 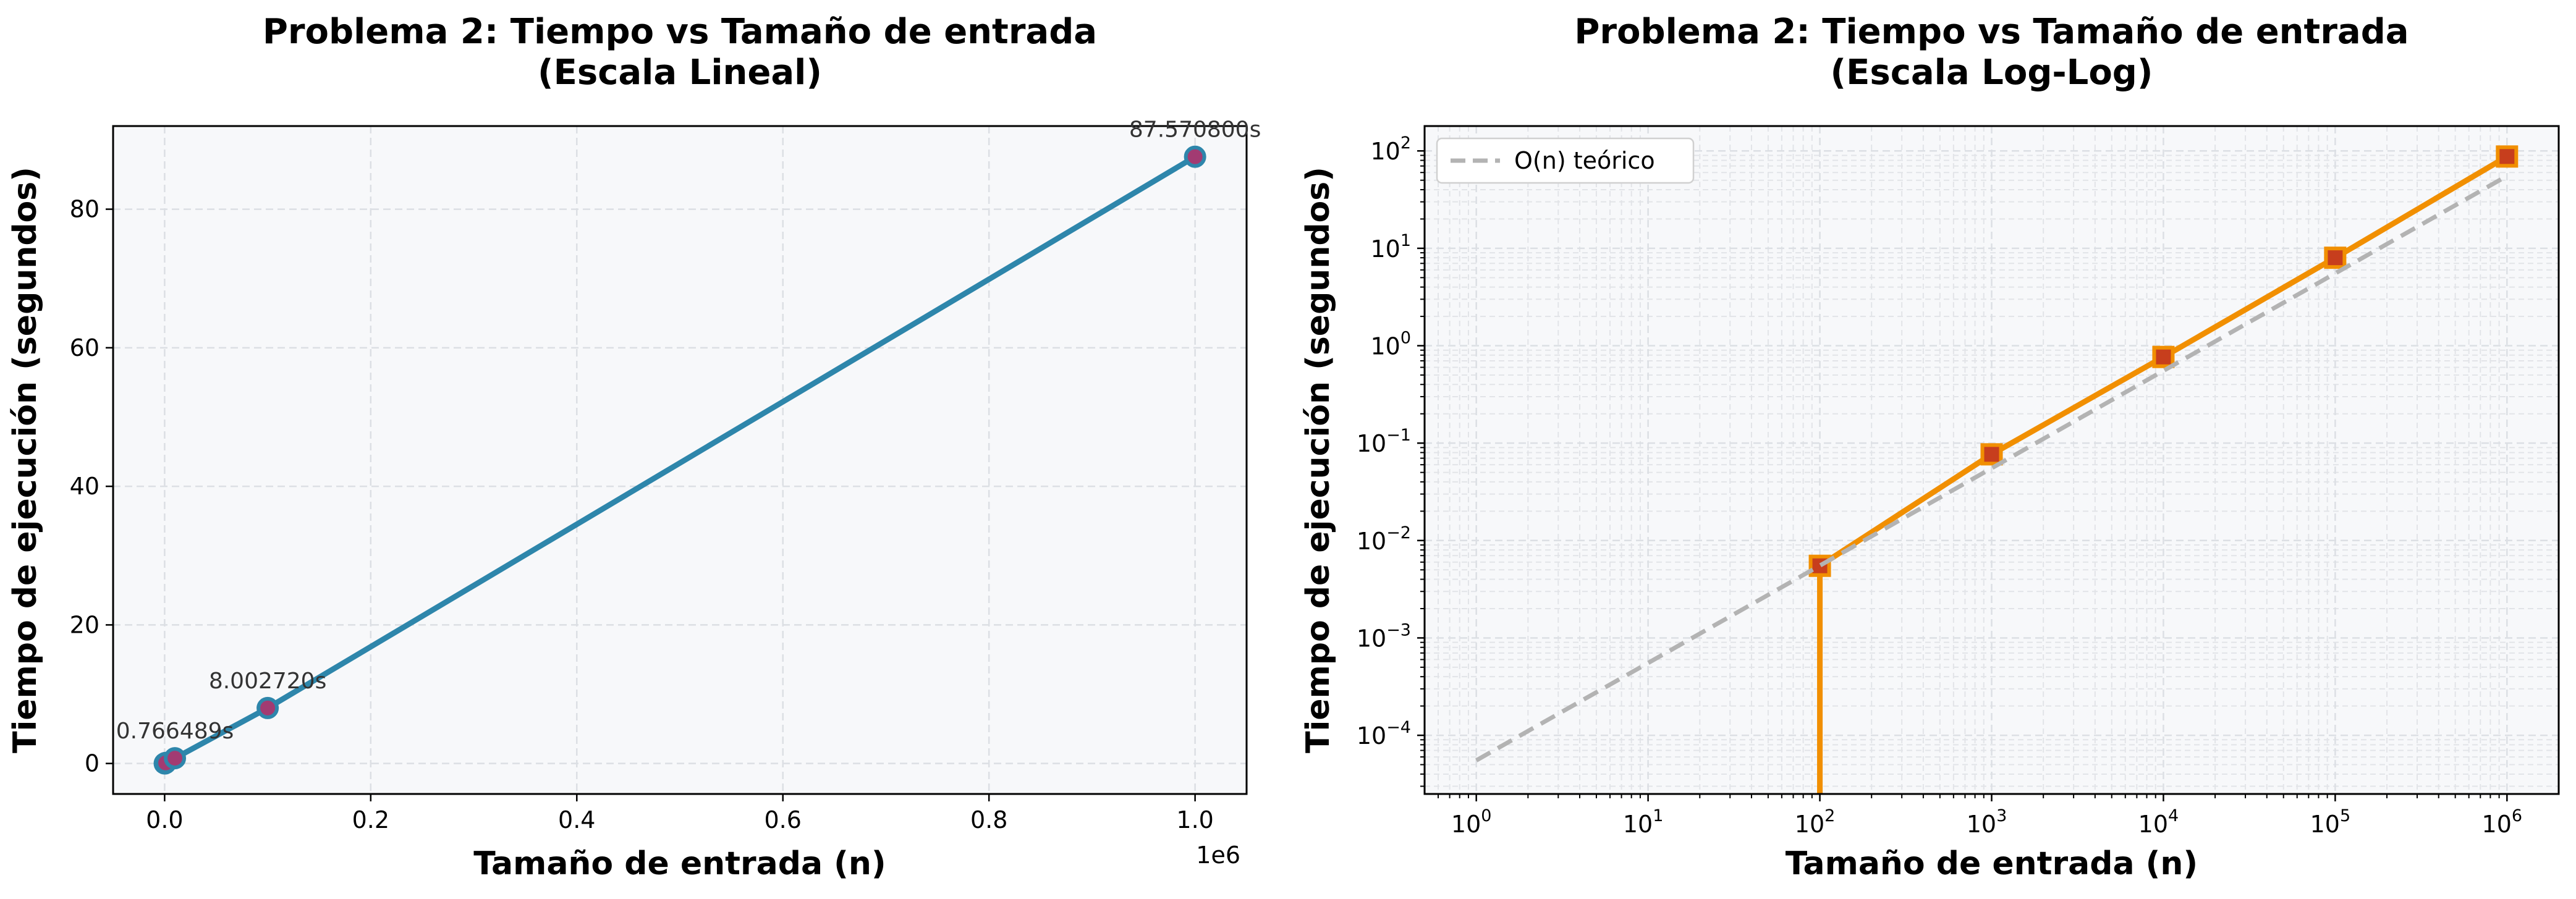 I want to click on y-tick-label: 10⁻², so click(x=1384, y=539).